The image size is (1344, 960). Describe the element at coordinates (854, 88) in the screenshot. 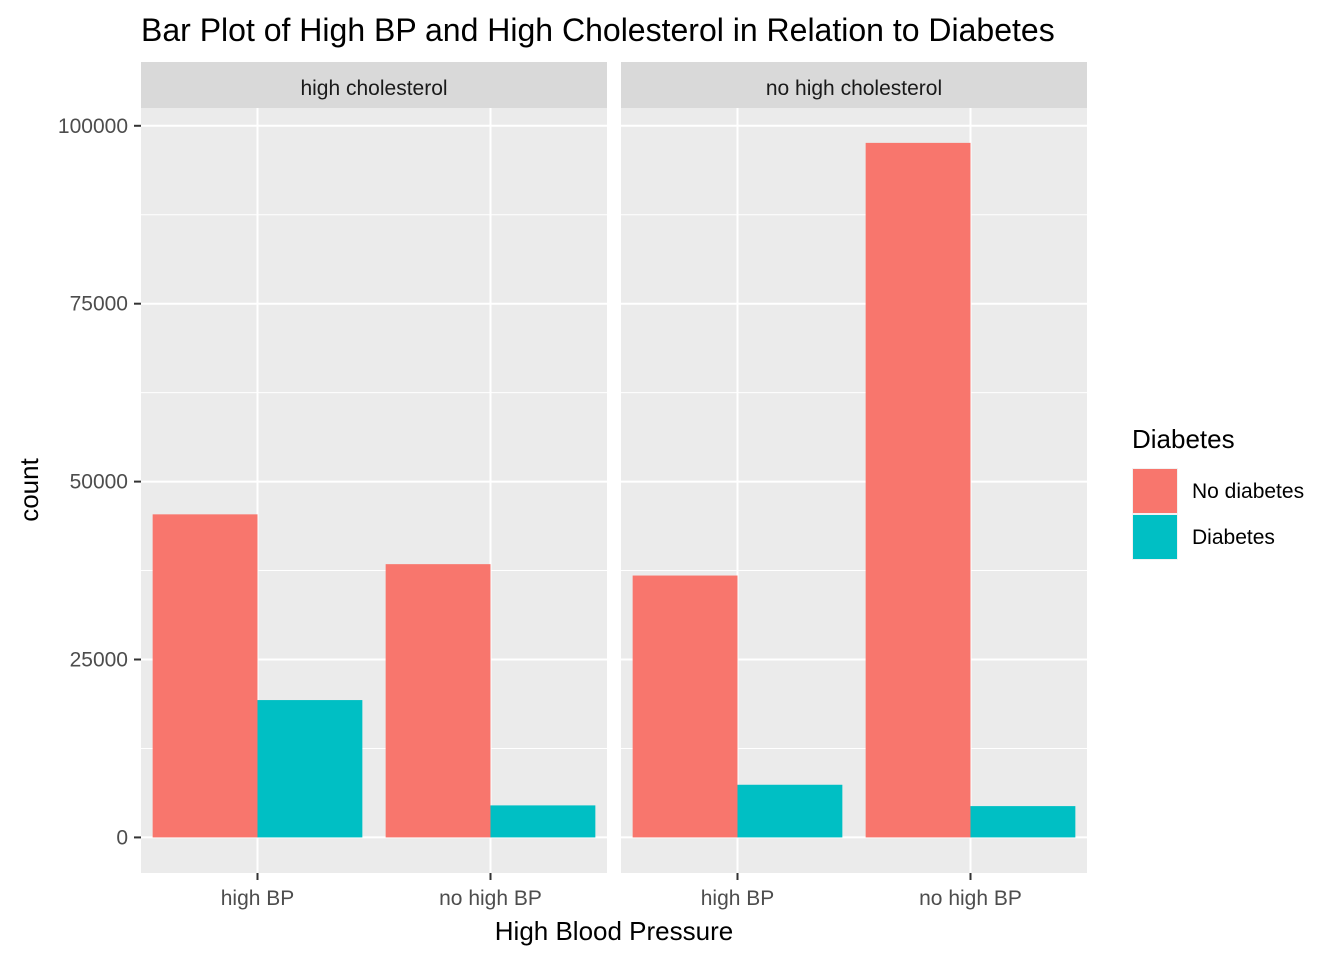

I see `facet-strip-label: no high cholesterol` at that location.